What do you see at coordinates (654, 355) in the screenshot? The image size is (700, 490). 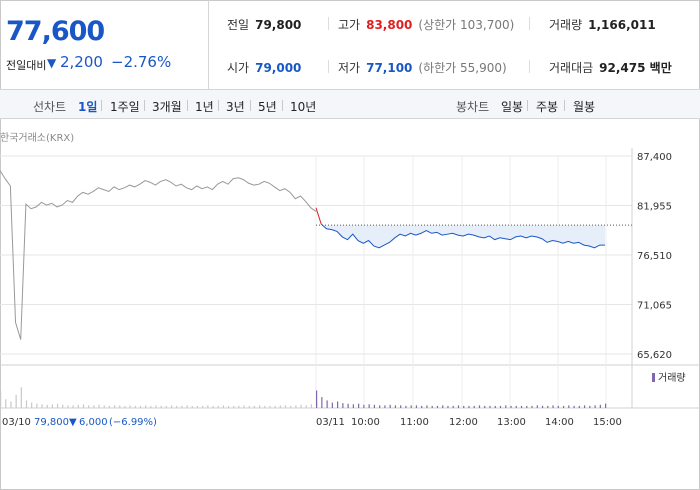 I see `y-tick-label: 65,620` at bounding box center [654, 355].